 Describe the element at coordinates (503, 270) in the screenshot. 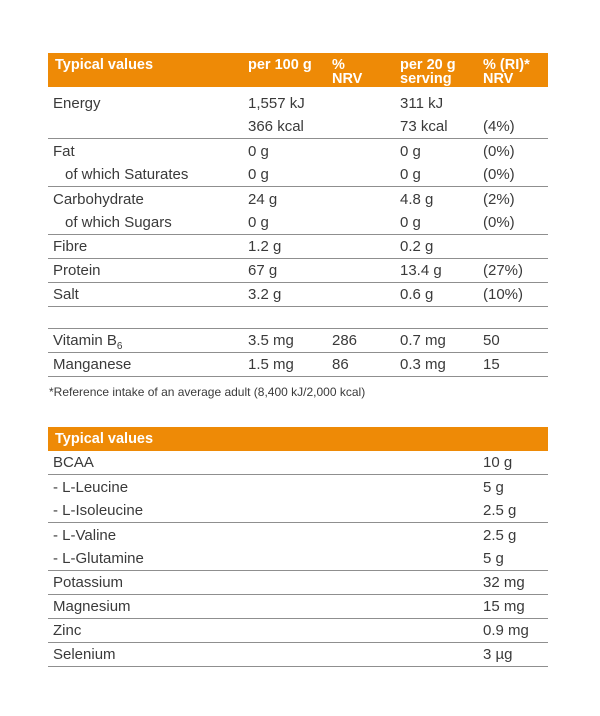

I see `cell-ri-nrv: (27%)` at that location.